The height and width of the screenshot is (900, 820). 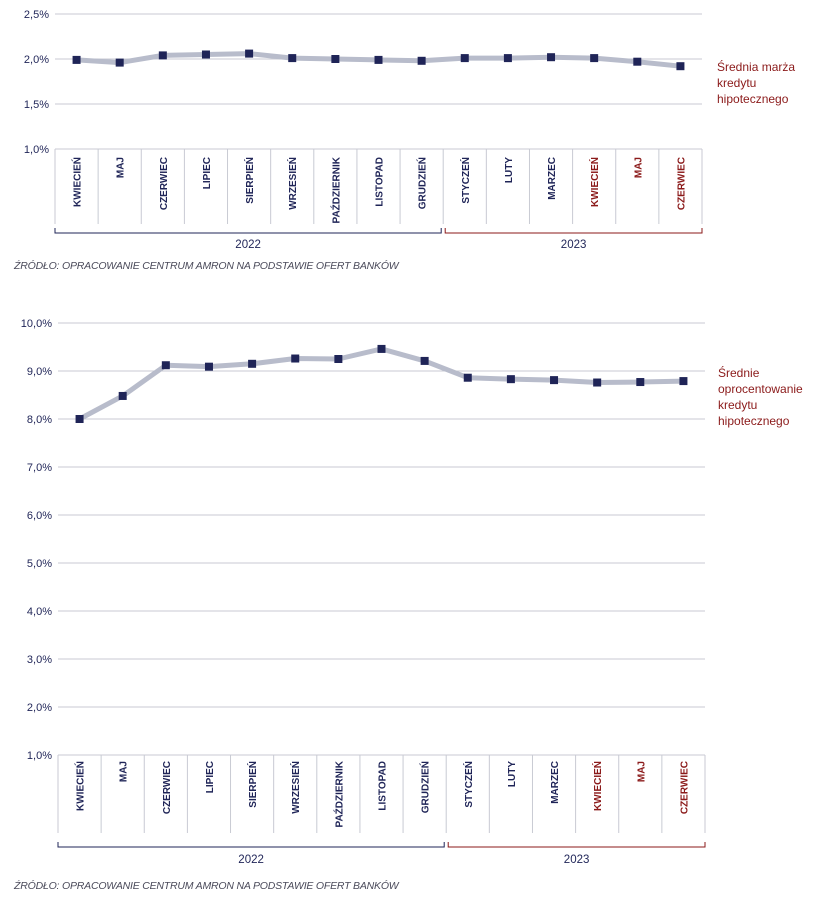 I want to click on margin-year-label: 2023, so click(x=574, y=245).